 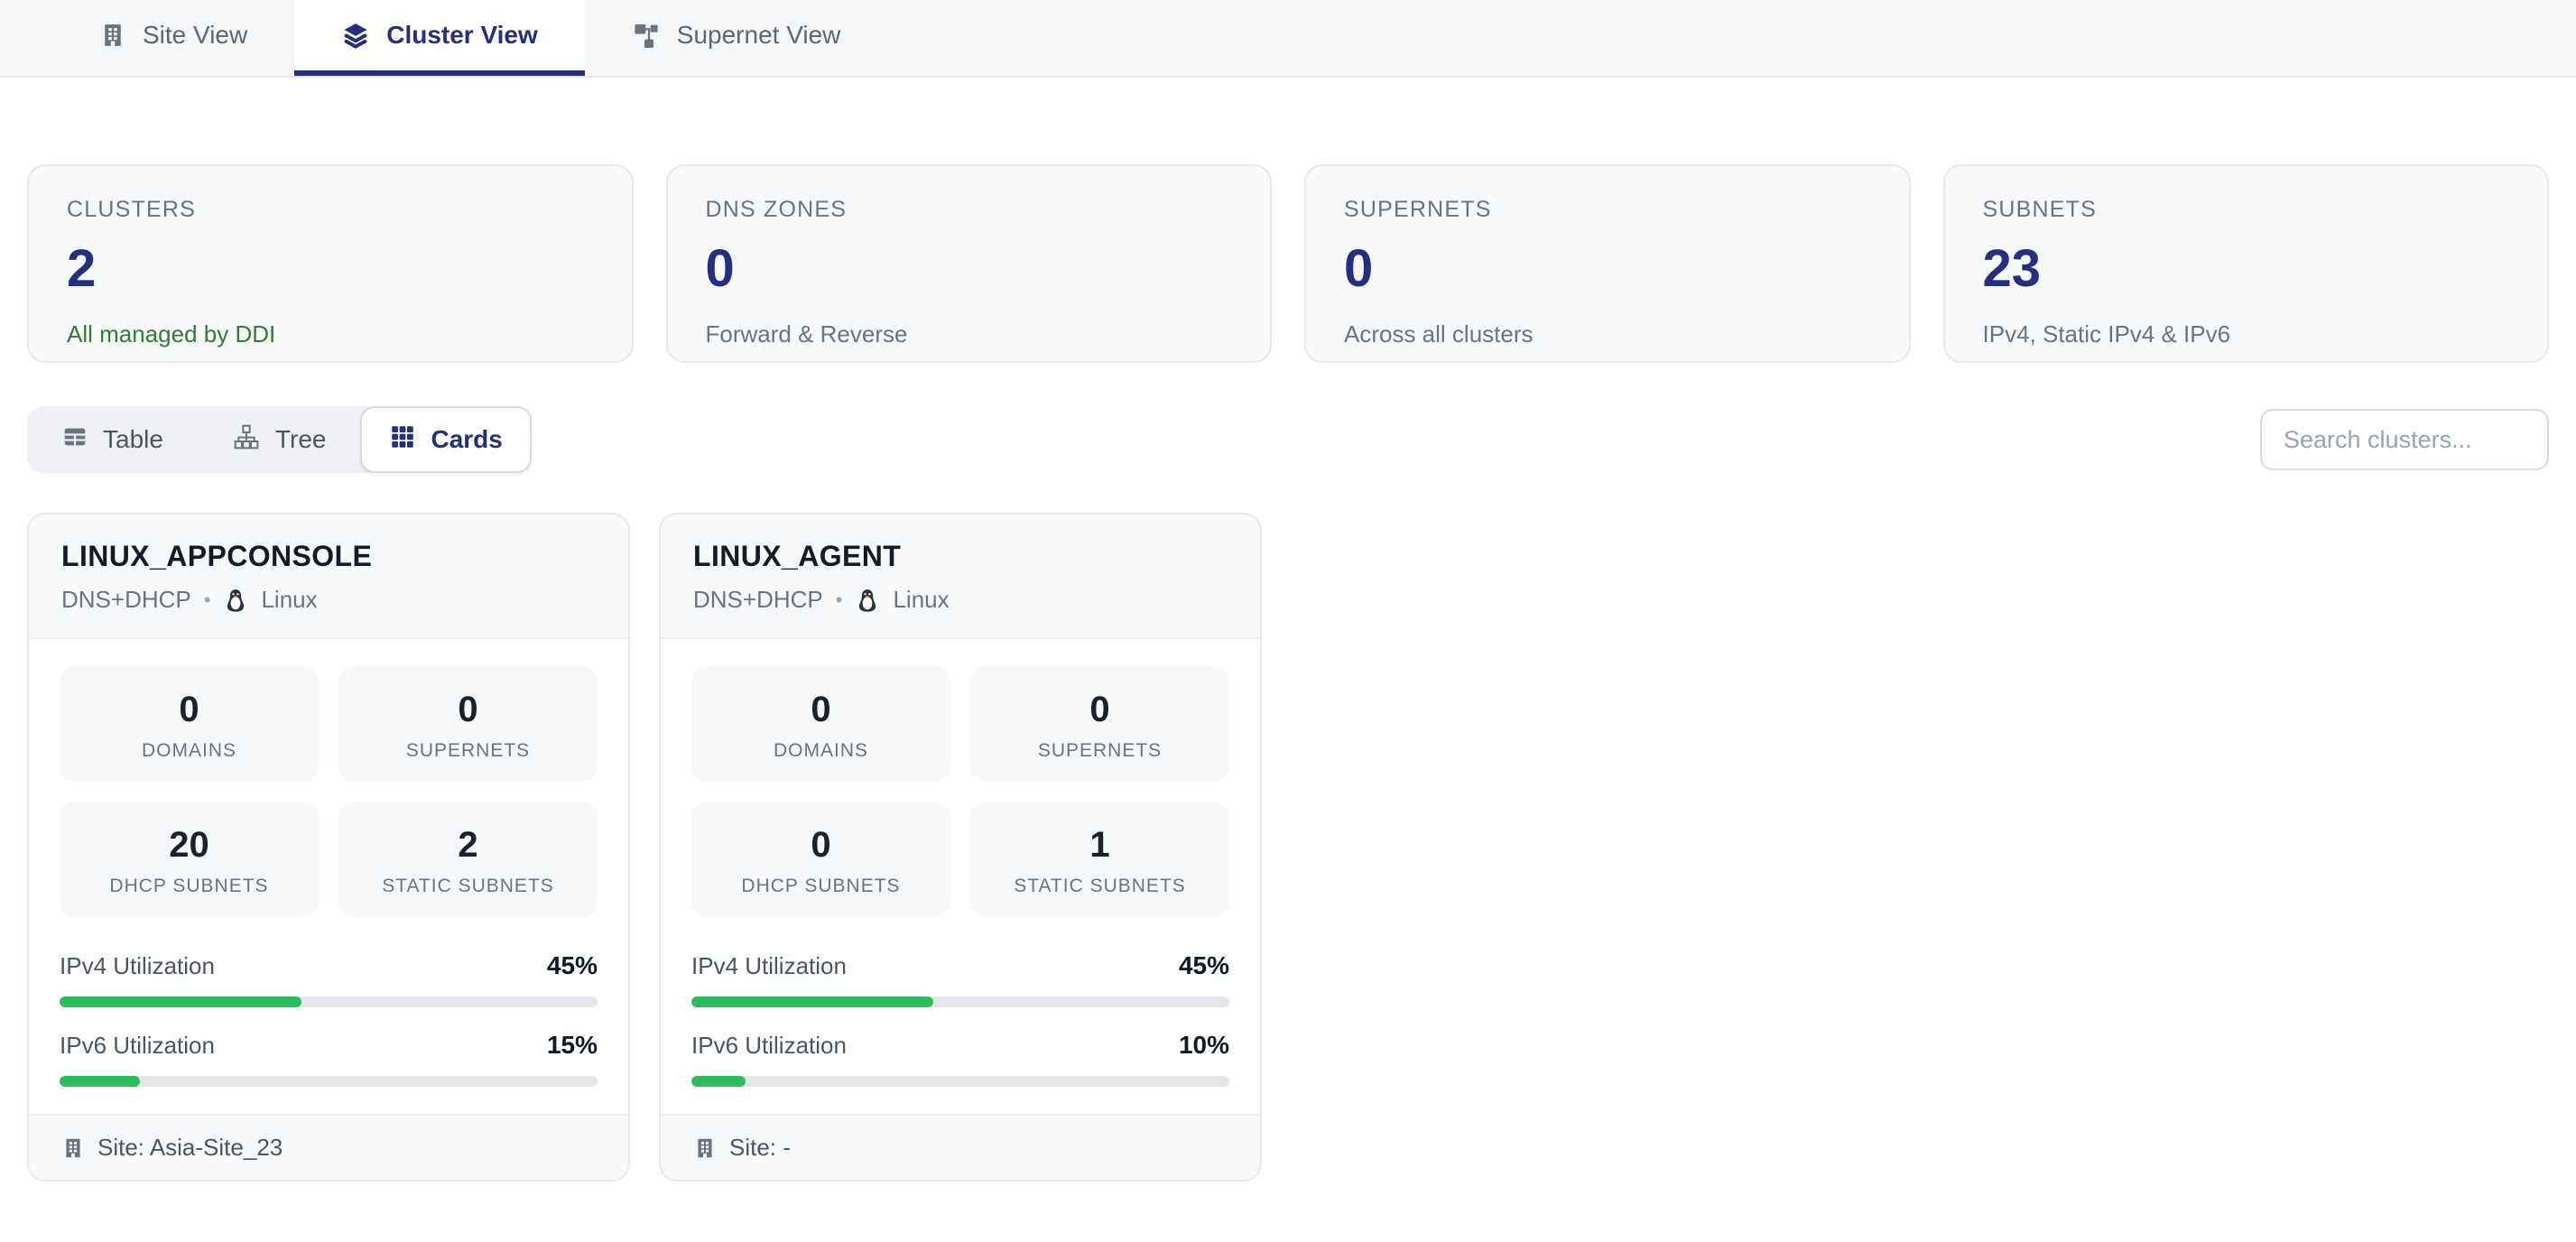 I want to click on view-mode-switcher: Table Tree, so click(x=279, y=440).